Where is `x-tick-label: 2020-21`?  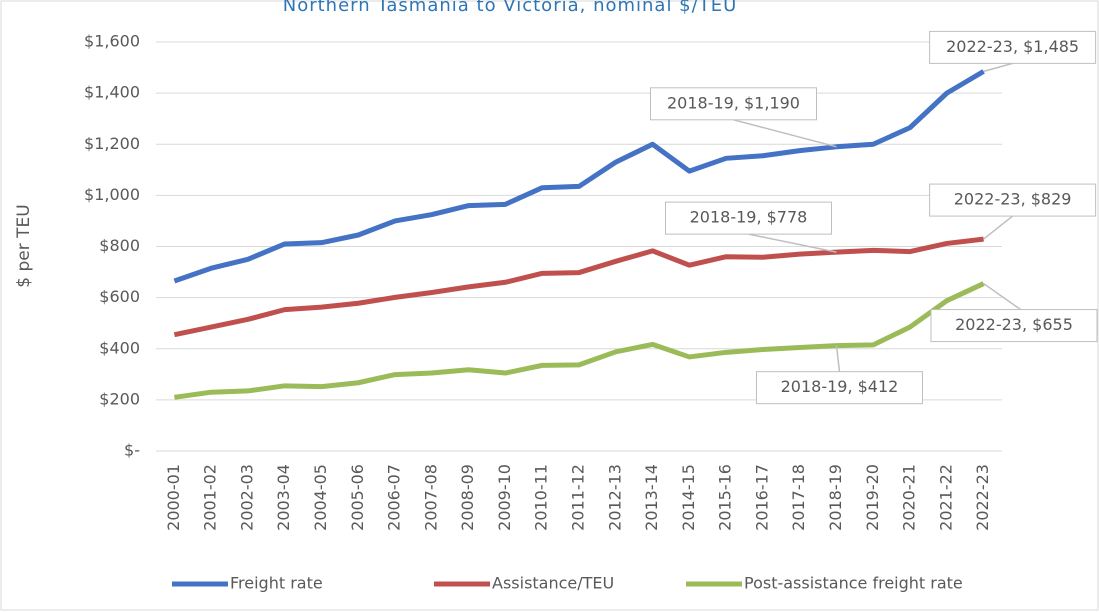
x-tick-label: 2020-21 is located at coordinates (909, 497).